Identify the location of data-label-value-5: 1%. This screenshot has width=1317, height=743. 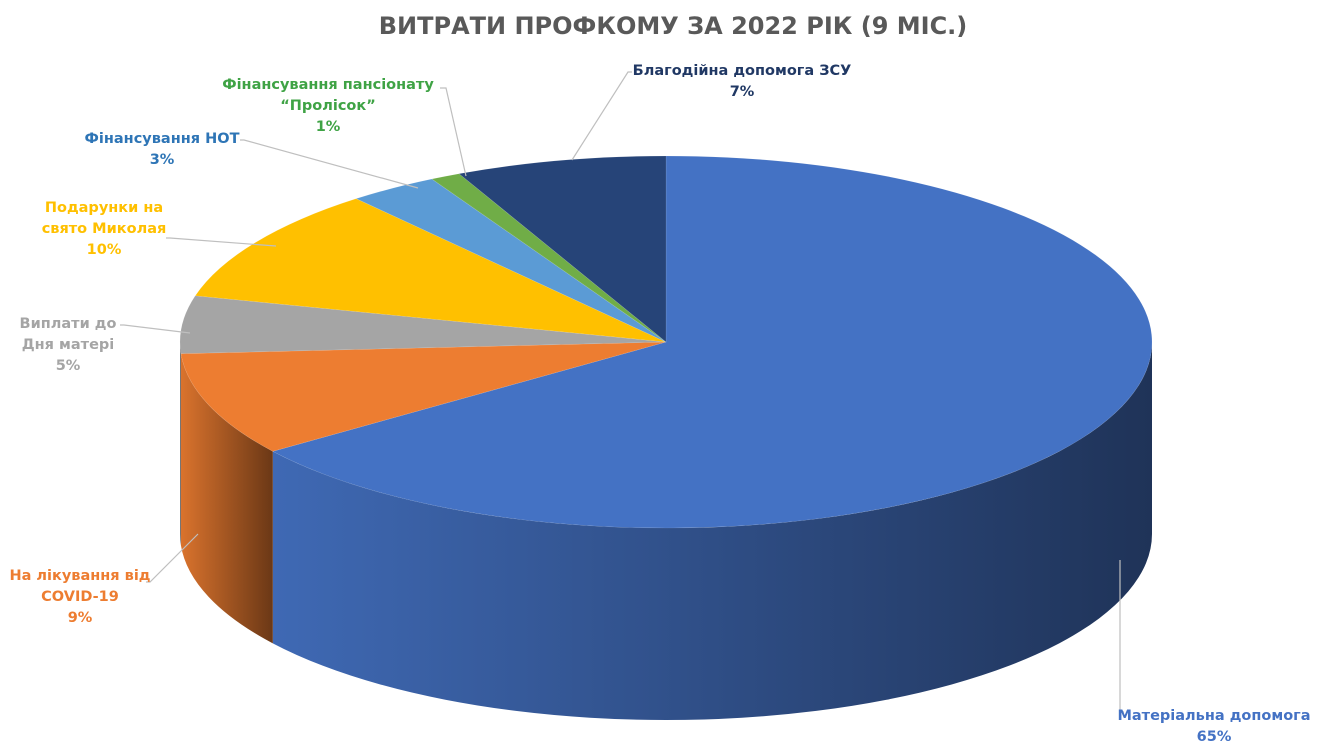
(328, 127).